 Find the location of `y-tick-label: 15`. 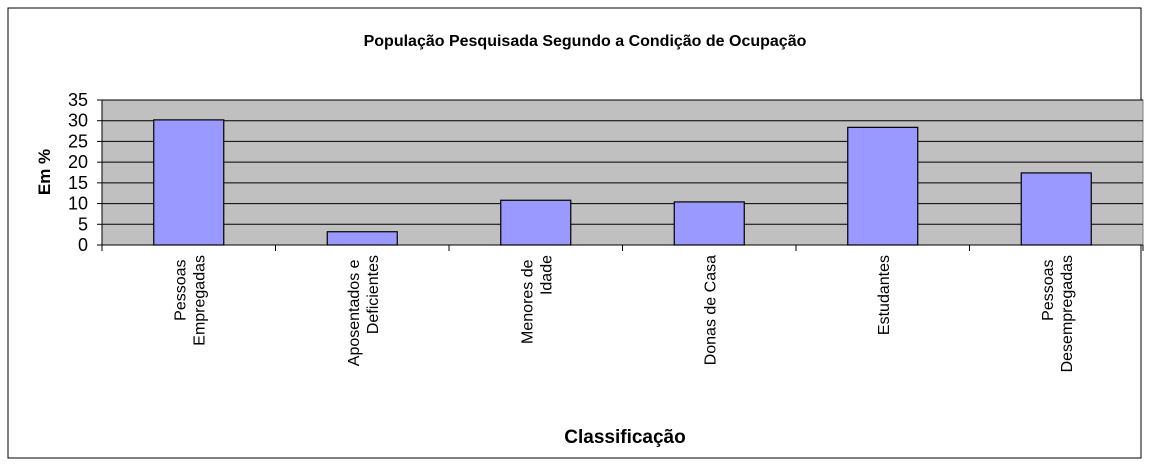

y-tick-label: 15 is located at coordinates (78, 183).